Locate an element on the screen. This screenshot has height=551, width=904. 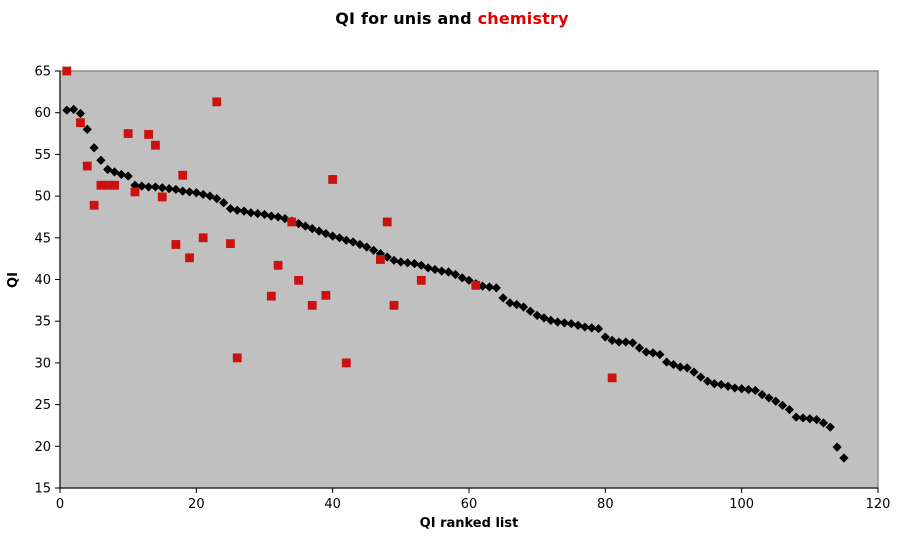
x-tick-label: 20 is located at coordinates (196, 504).